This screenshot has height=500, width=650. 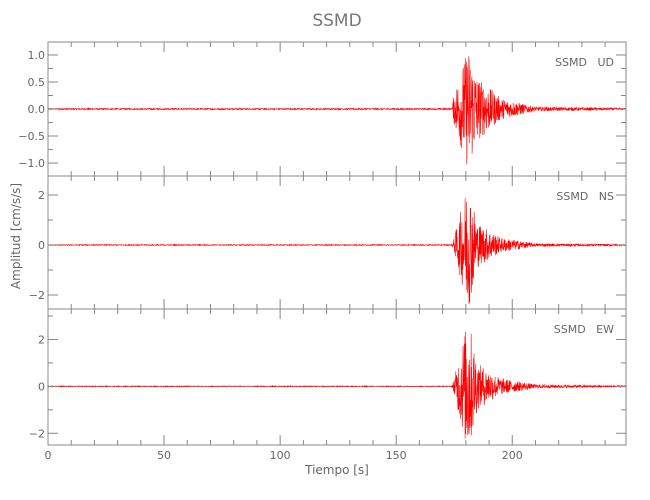 I want to click on channel-label: SSMD UD, so click(x=584, y=62).